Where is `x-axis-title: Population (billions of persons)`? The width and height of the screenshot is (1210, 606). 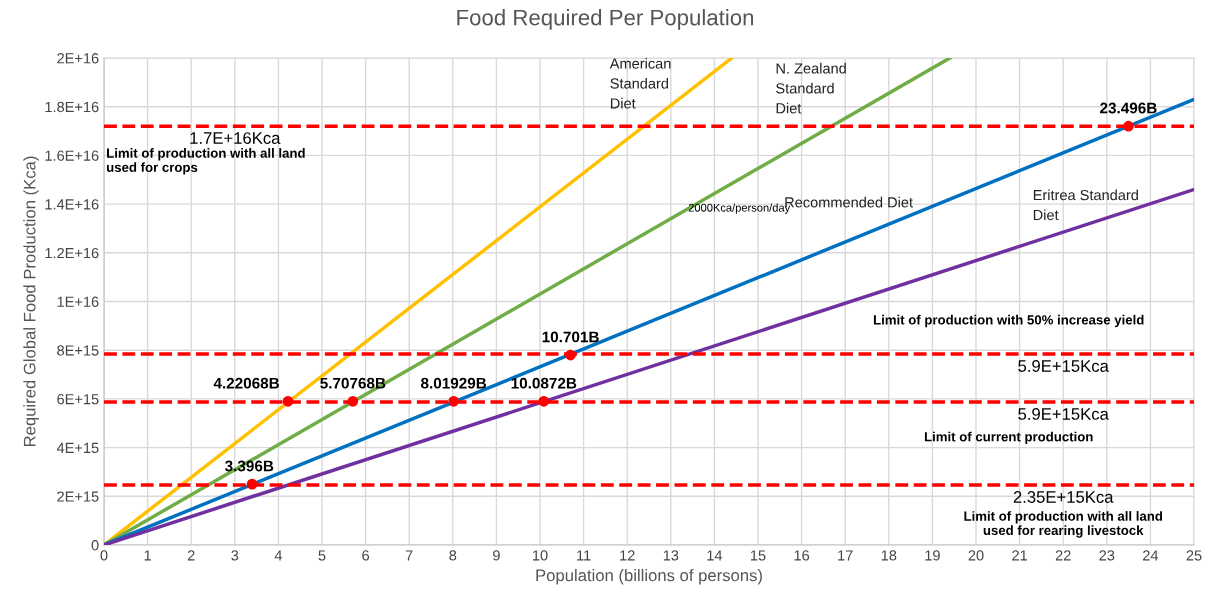
x-axis-title: Population (billions of persons) is located at coordinates (649, 577).